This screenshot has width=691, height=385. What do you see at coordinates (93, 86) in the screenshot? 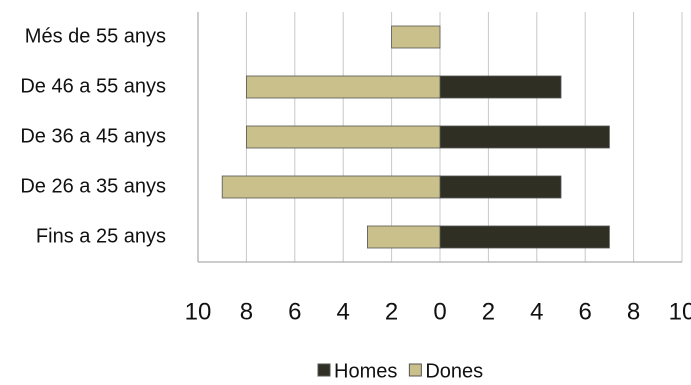
I see `y-tick-label: De 46 a 55 anys` at bounding box center [93, 86].